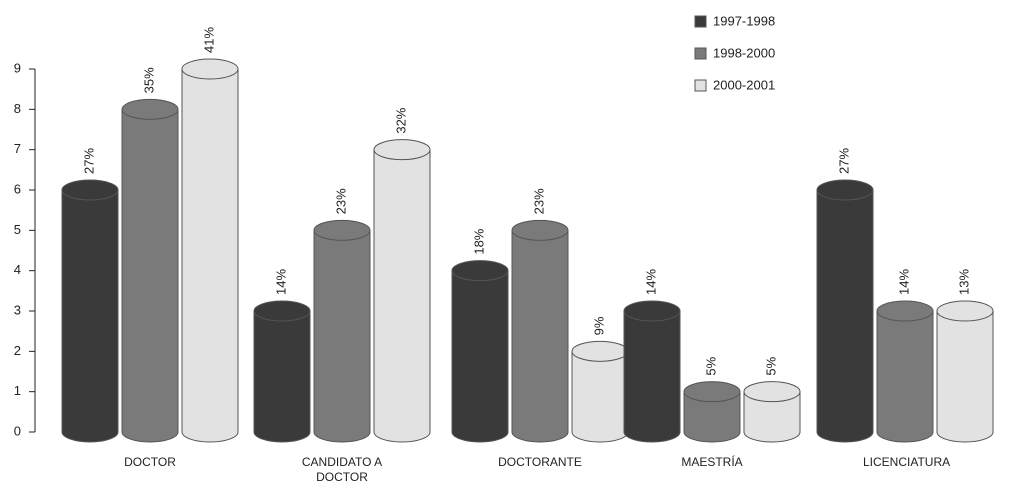 The width and height of the screenshot is (1015, 488). I want to click on share-label: 18%, so click(478, 241).